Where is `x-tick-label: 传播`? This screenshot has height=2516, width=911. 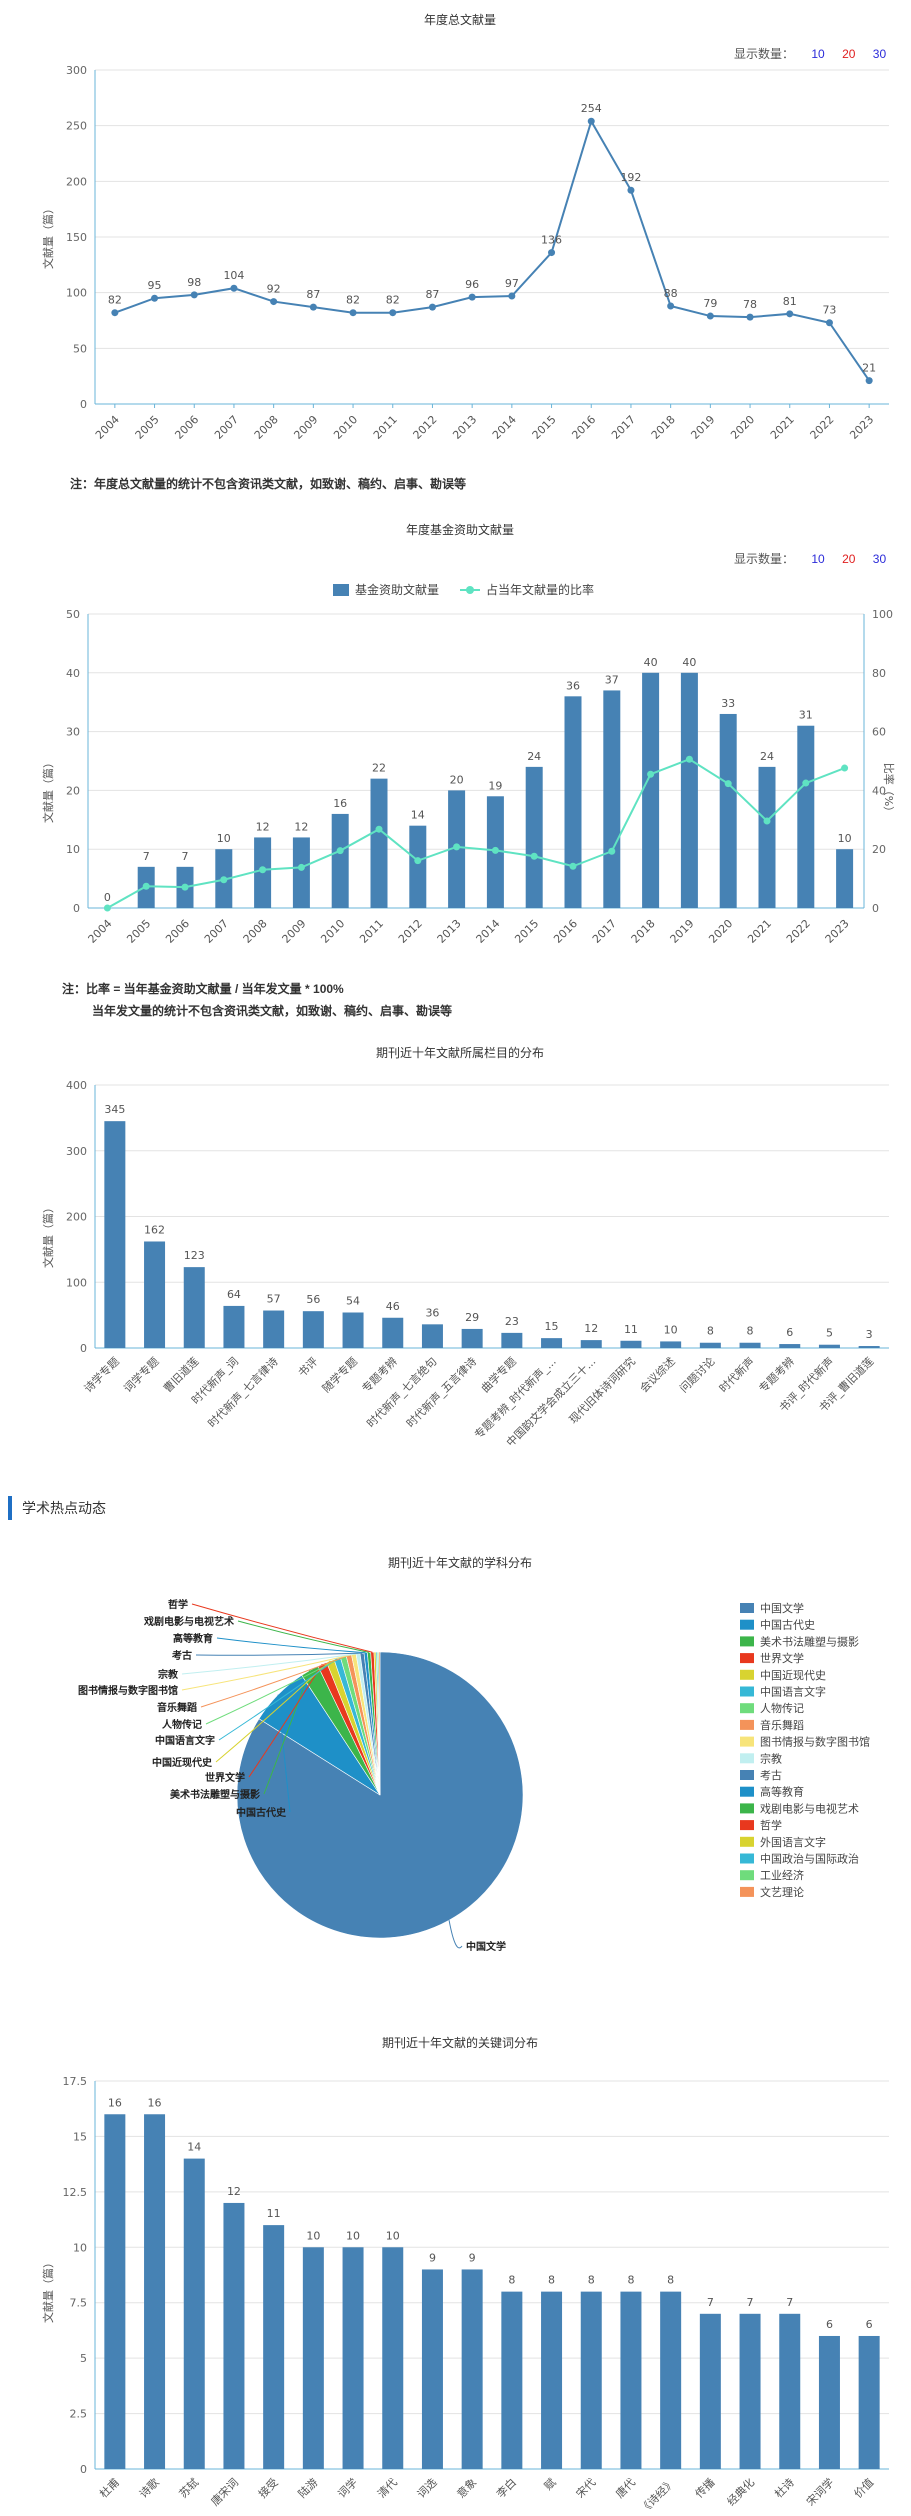 x-tick-label: 传播 is located at coordinates (704, 2487).